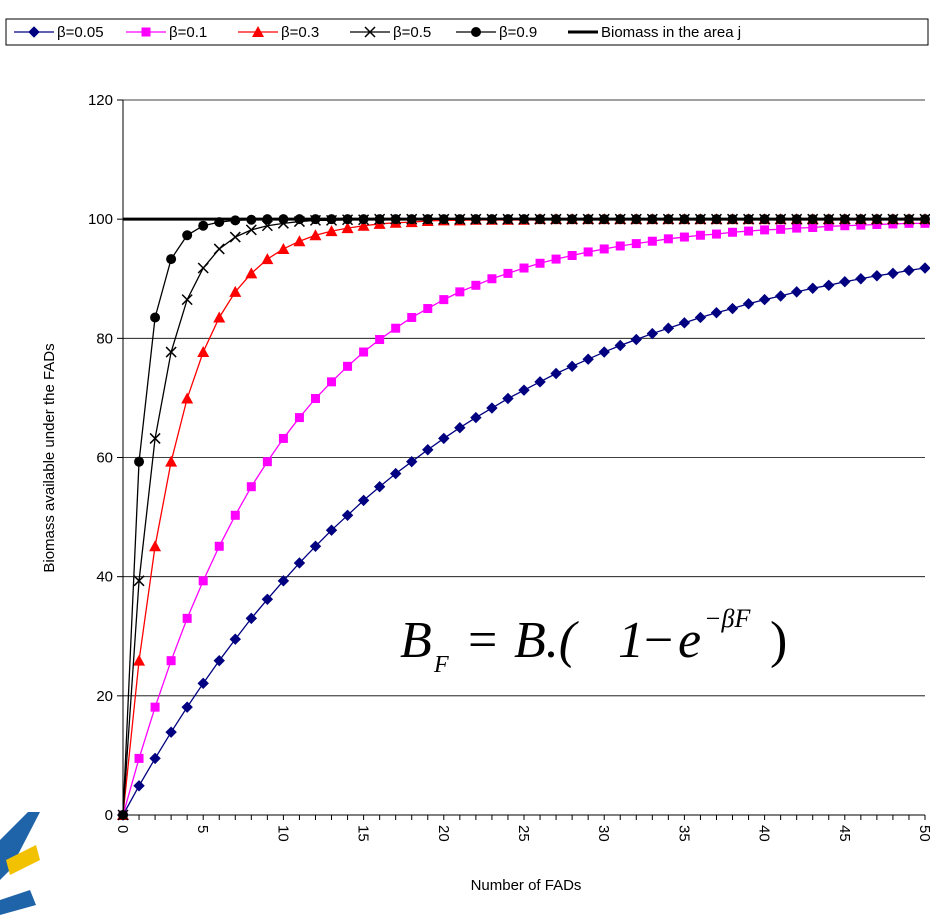 The image size is (930, 917). Describe the element at coordinates (104, 696) in the screenshot. I see `y-tick-label: 20` at that location.